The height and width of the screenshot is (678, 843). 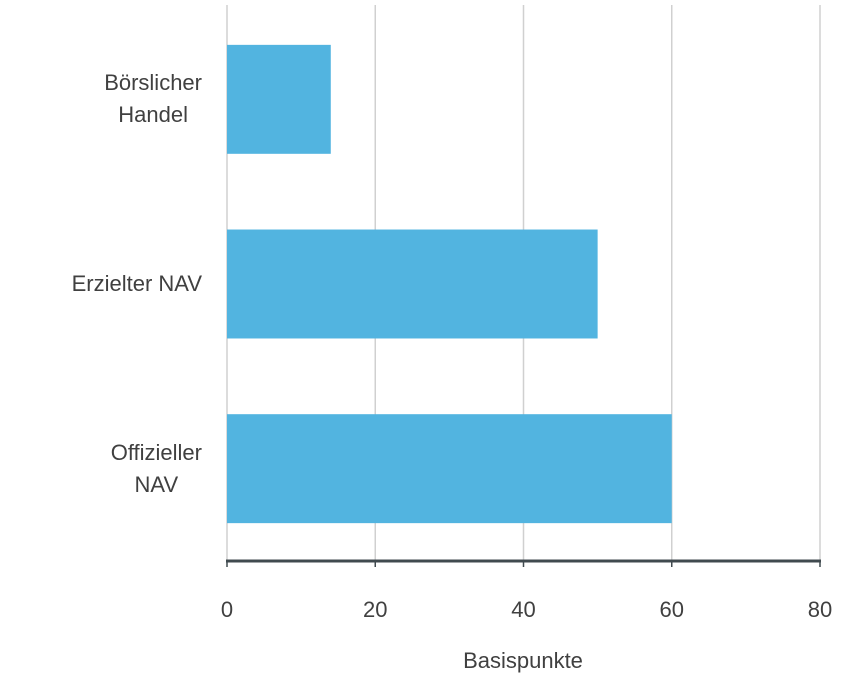 What do you see at coordinates (523, 660) in the screenshot?
I see `x-axis-label: Basispunkte` at bounding box center [523, 660].